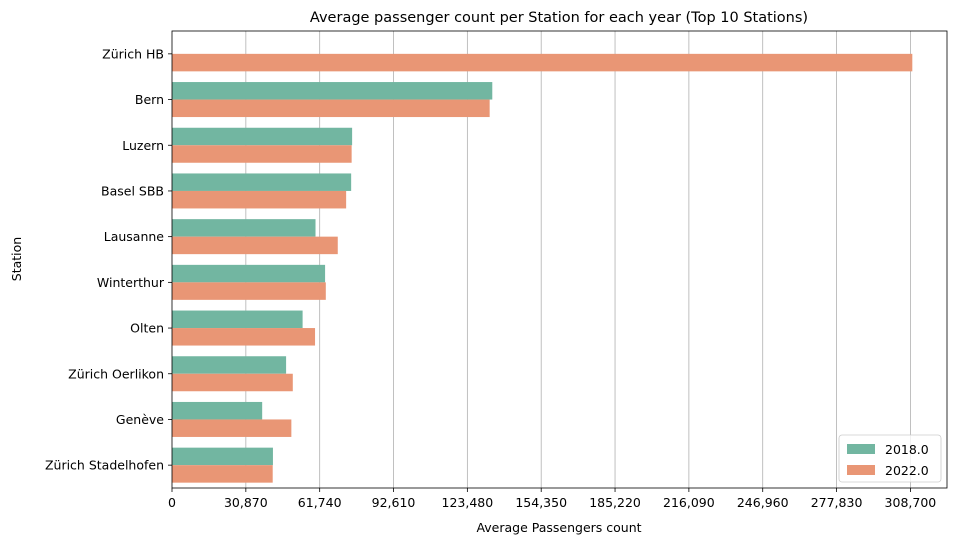 This screenshot has width=956, height=545. Describe the element at coordinates (116, 373) in the screenshot. I see `y-tick-label: Zürich Oerlikon` at that location.